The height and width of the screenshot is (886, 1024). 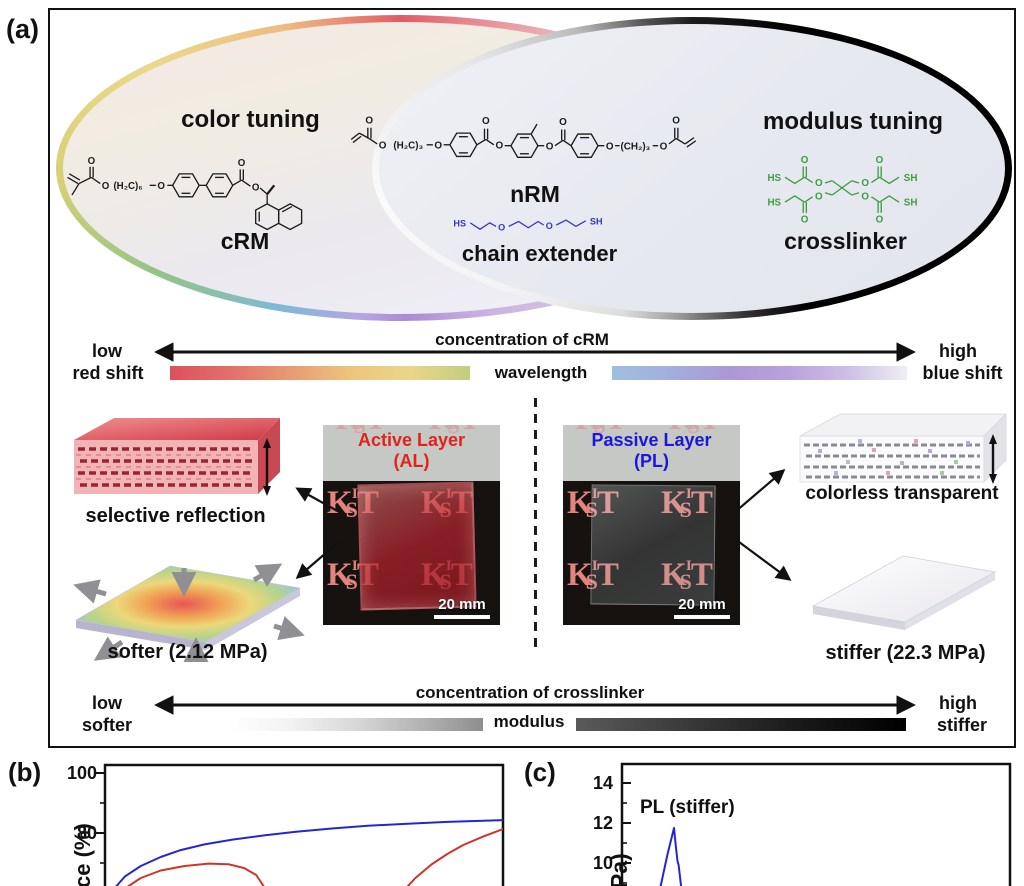 What do you see at coordinates (759, 373) in the screenshot?
I see `wavelength-gradient-blue` at bounding box center [759, 373].